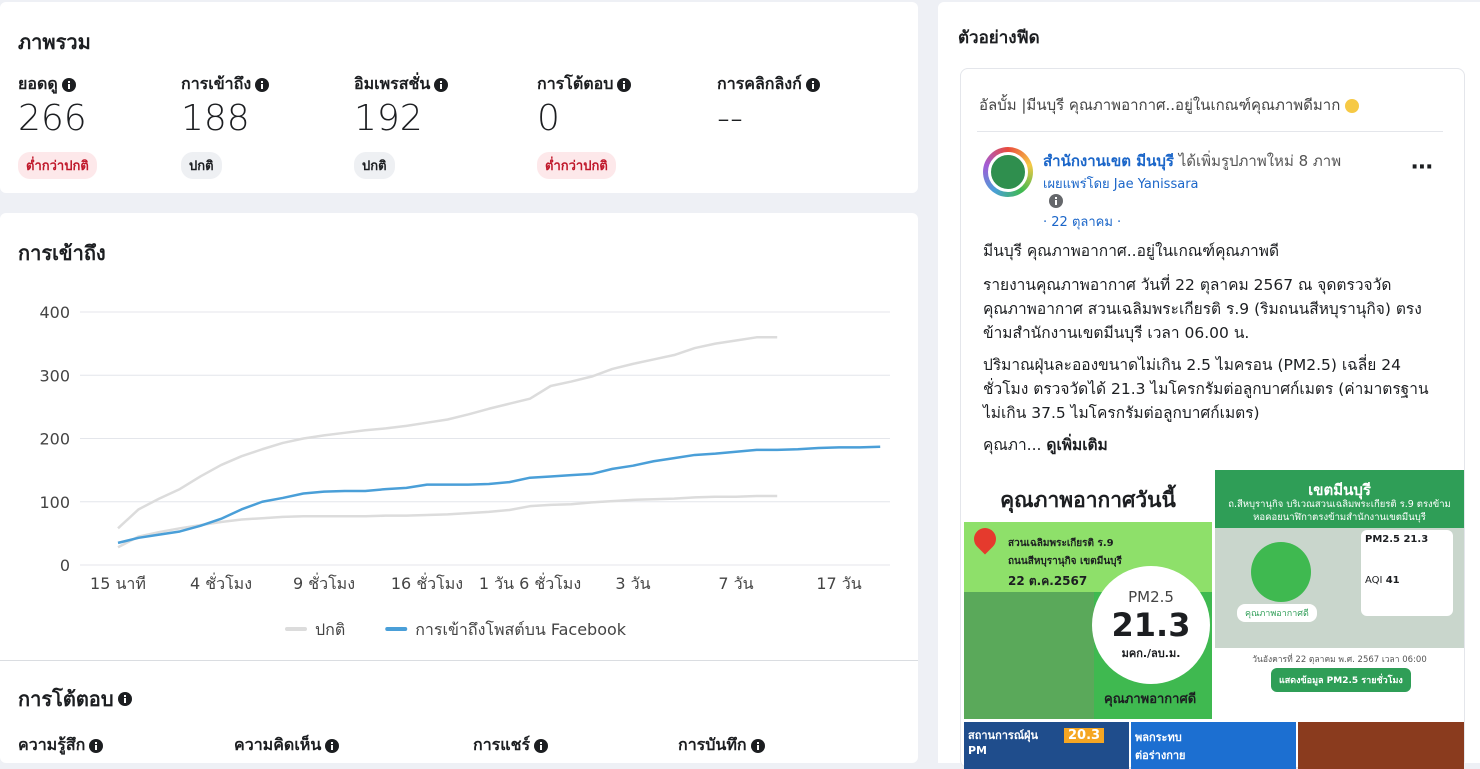  I want to click on interactions-heading: การโต้ตอบ, so click(75, 699).